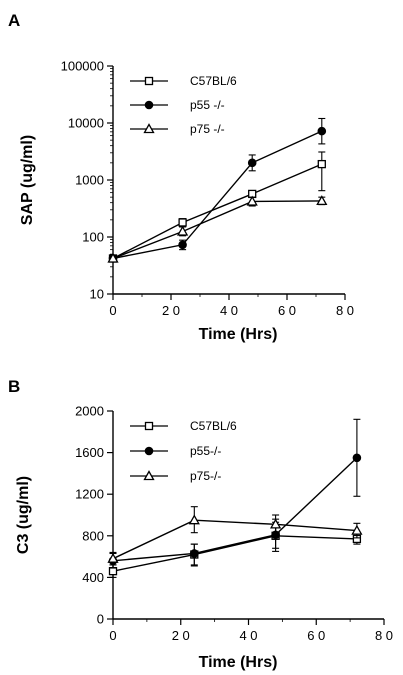 This screenshot has height=675, width=403. What do you see at coordinates (183, 426) in the screenshot?
I see `panel-b-legend-item: C57BL/6` at bounding box center [183, 426].